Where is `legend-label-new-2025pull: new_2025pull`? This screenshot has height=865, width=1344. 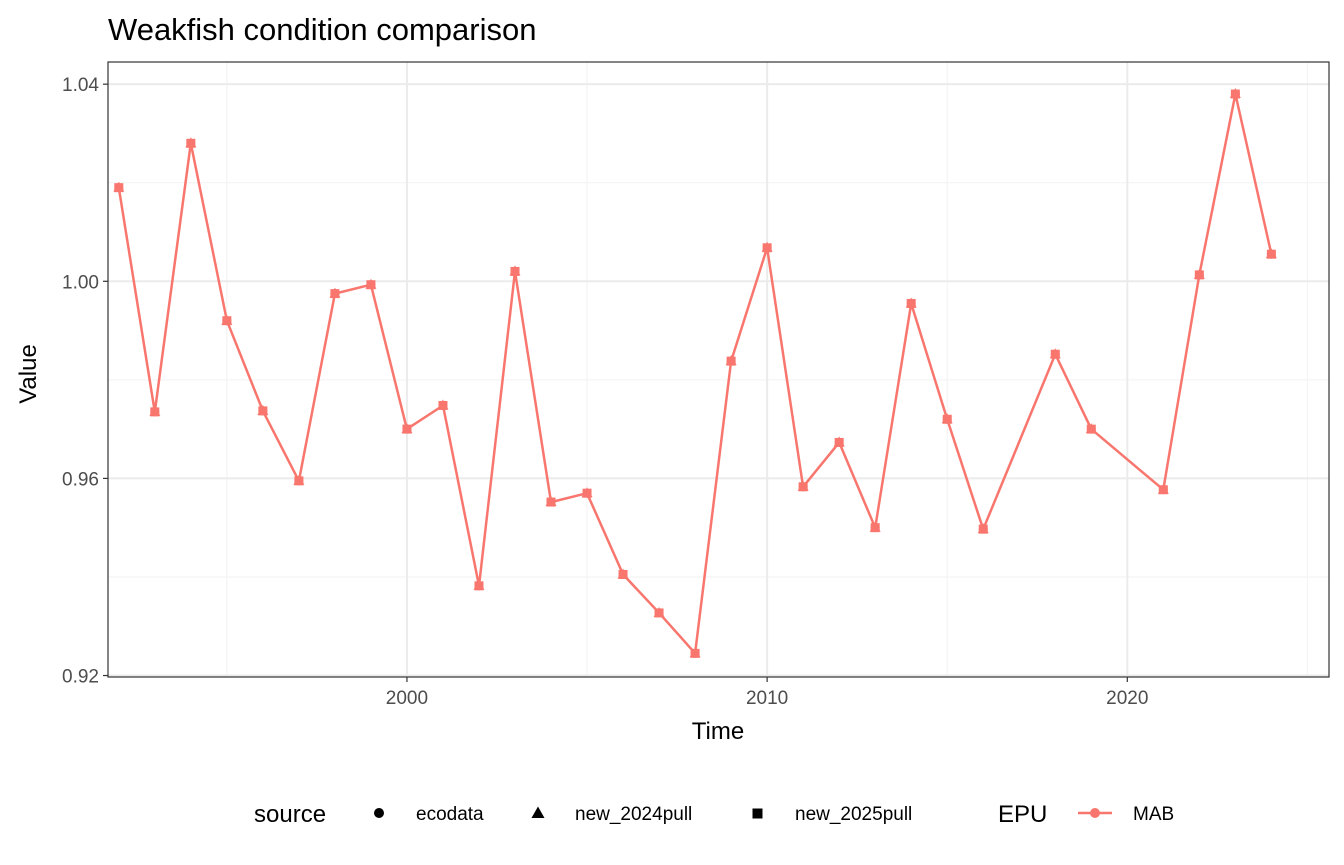
legend-label-new-2025pull: new_2025pull is located at coordinates (853, 814).